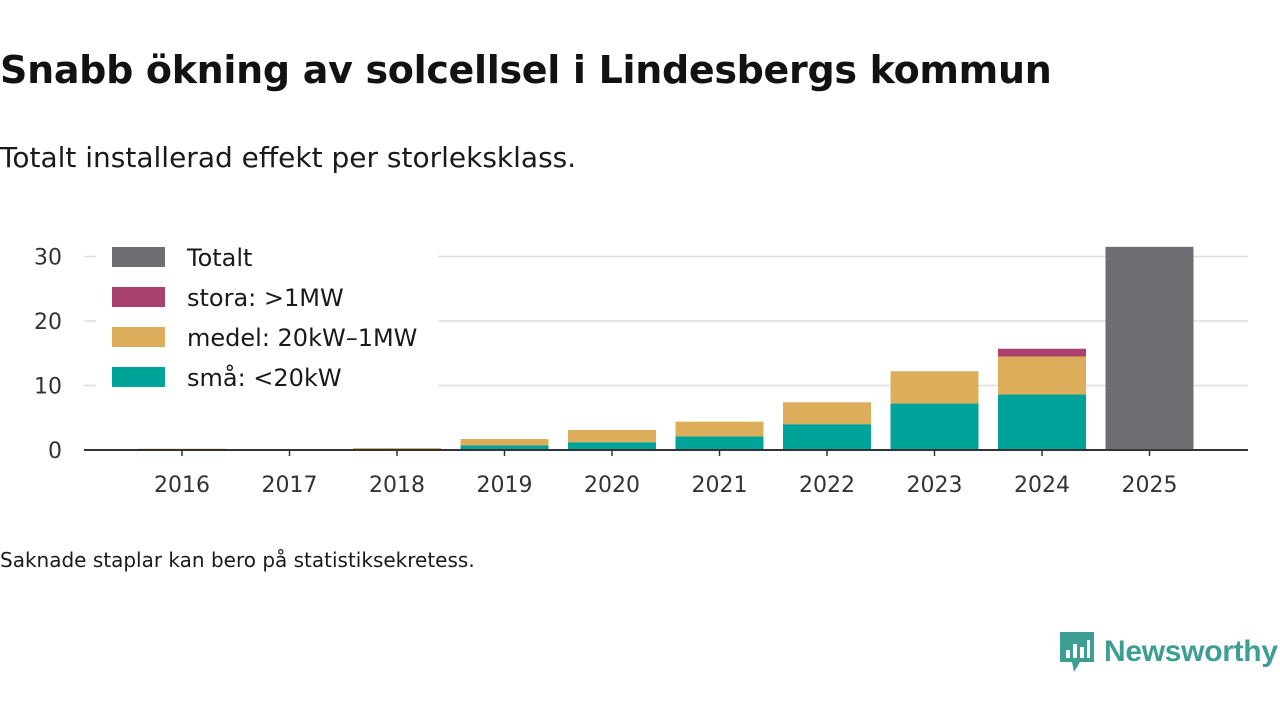 The height and width of the screenshot is (720, 1280). Describe the element at coordinates (138, 257) in the screenshot. I see `legend-swatch-total` at that location.